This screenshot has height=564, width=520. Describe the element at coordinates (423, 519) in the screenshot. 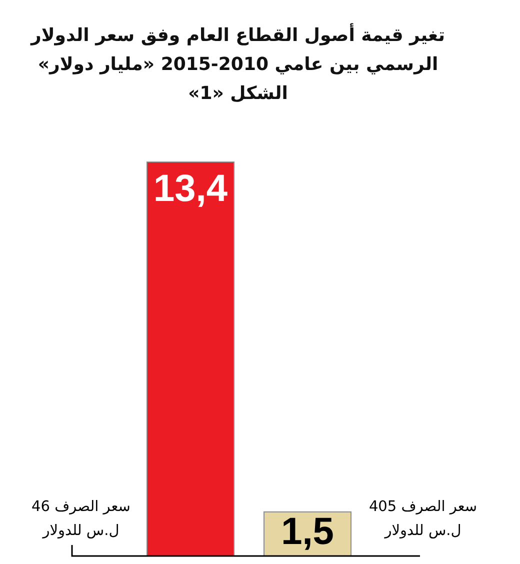

I see `x-tick-label: سعر الصرف 405 ل.س للدولار` at that location.